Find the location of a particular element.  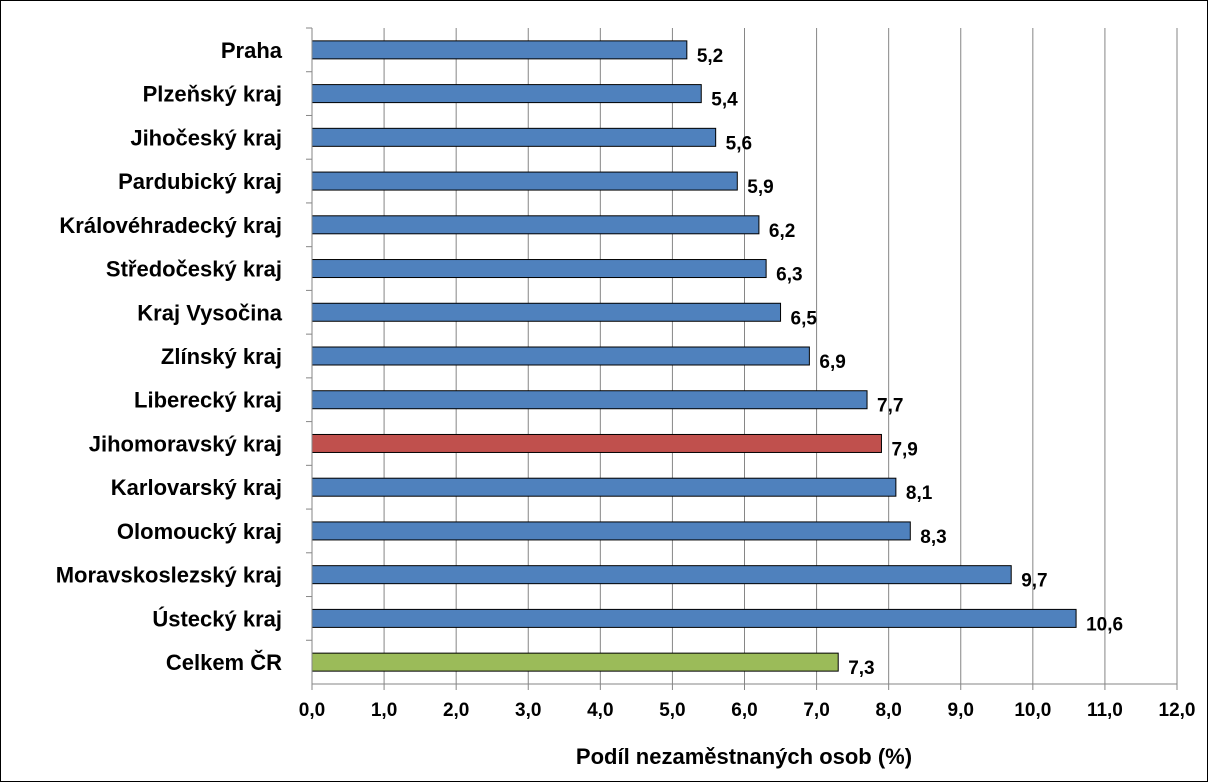

x-tick-label: 5,0 is located at coordinates (672, 710).